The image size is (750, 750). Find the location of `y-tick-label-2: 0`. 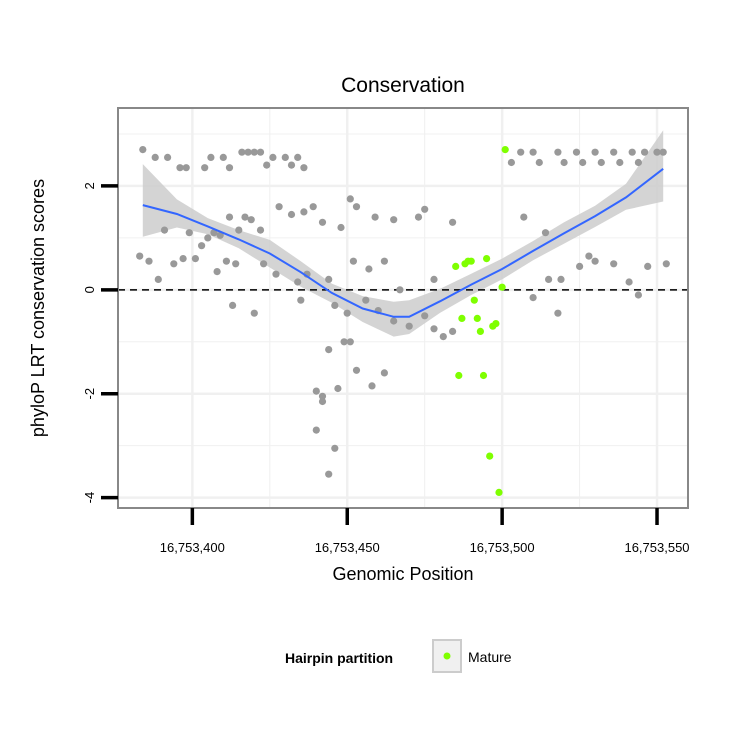

y-tick-label-2: 0 is located at coordinates (89, 289).